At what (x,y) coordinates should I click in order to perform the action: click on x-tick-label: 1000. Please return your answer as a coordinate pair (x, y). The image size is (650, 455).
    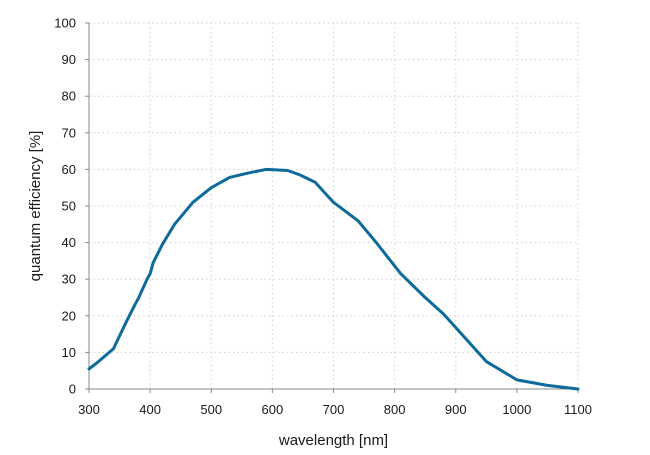
    Looking at the image, I should click on (516, 409).